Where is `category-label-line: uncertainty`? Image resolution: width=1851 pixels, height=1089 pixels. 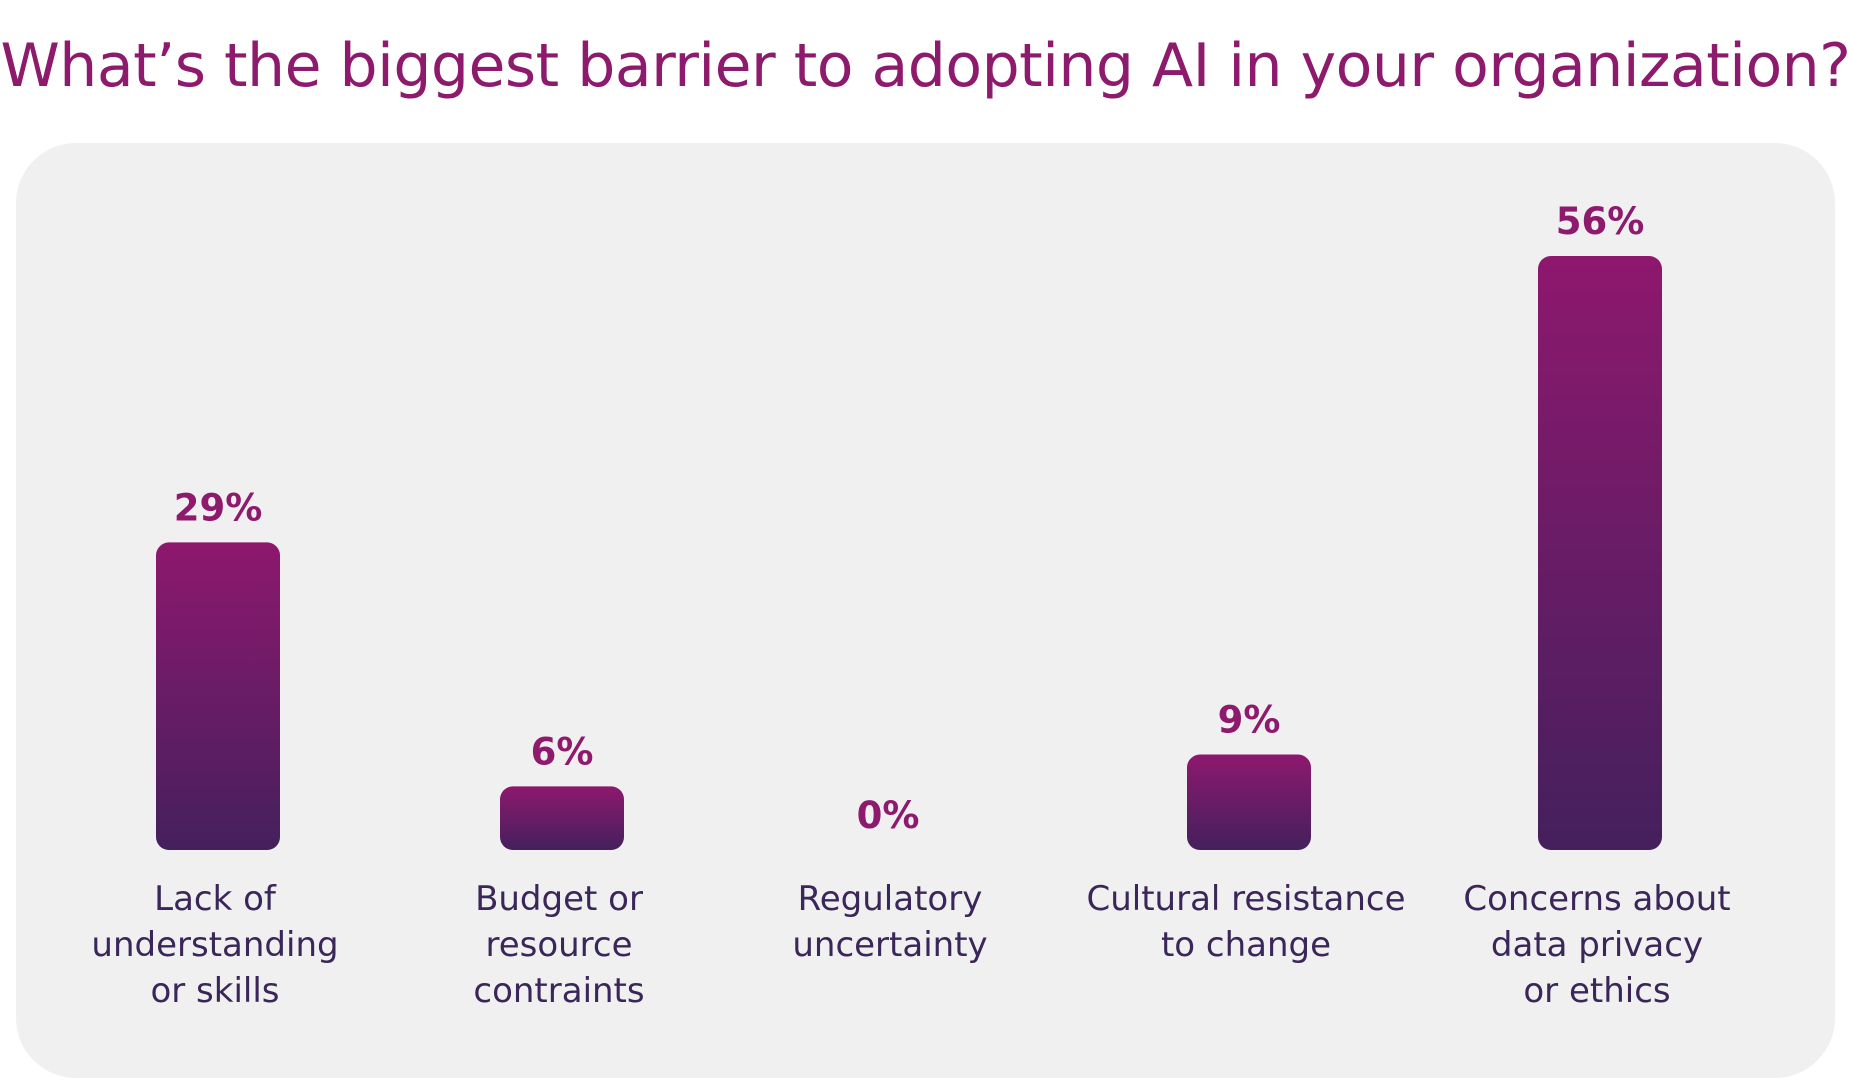
category-label-line: uncertainty is located at coordinates (889, 945).